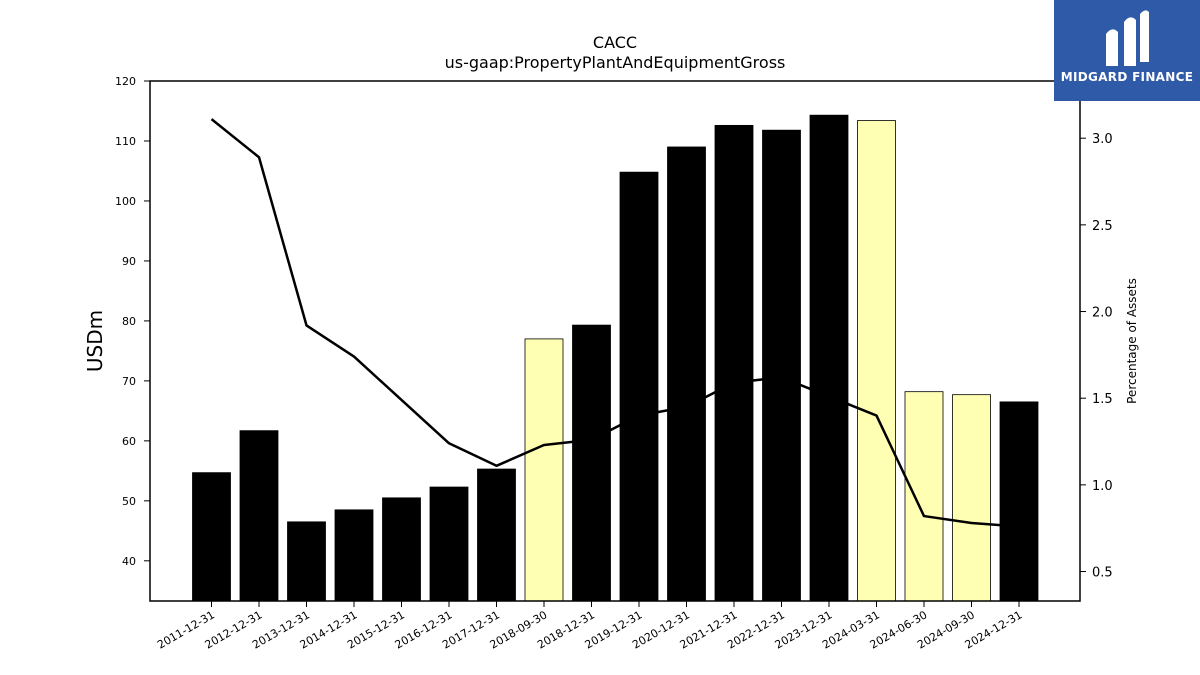 This screenshot has height=675, width=1200. Describe the element at coordinates (125, 201) in the screenshot. I see `y-tick-label: 100` at that location.